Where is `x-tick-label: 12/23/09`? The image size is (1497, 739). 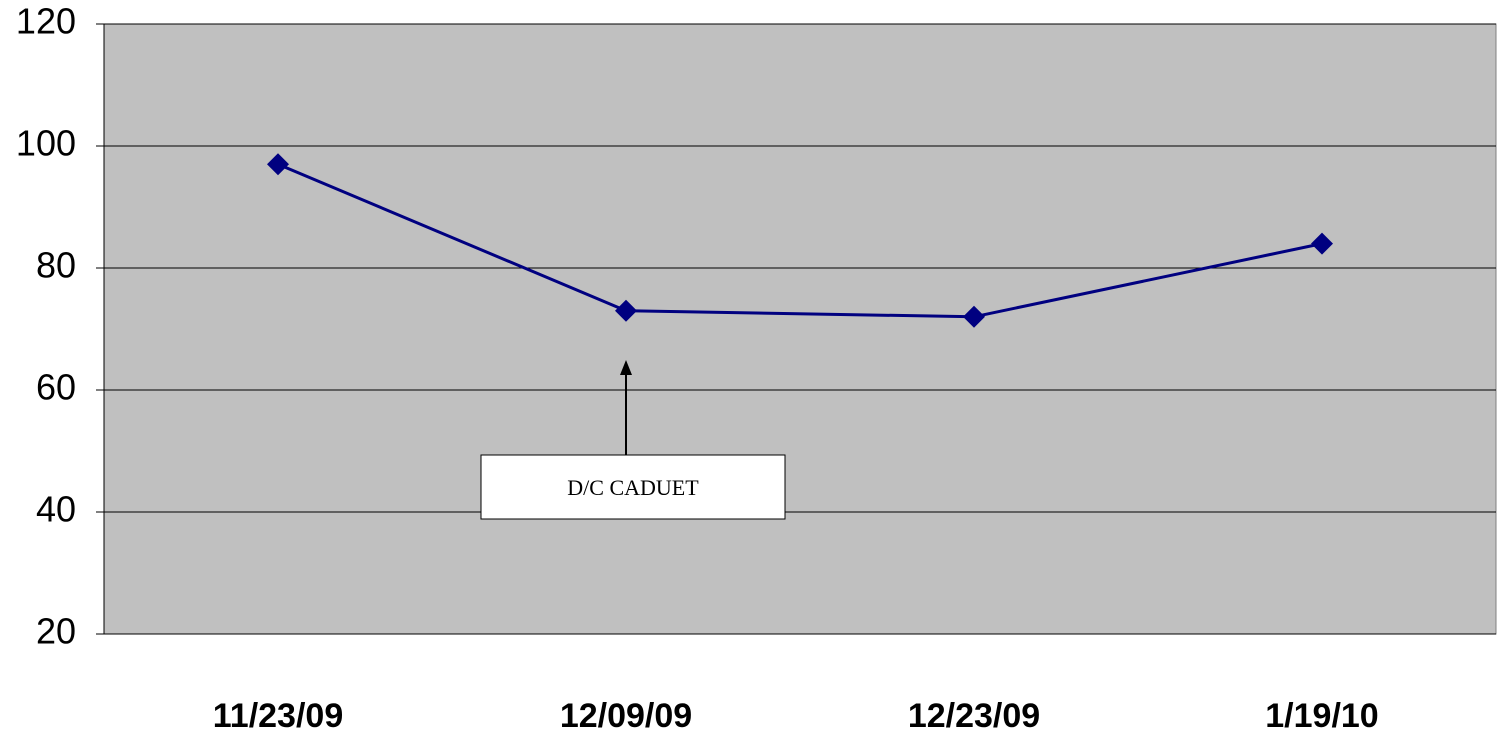 x-tick-label: 12/23/09 is located at coordinates (974, 716).